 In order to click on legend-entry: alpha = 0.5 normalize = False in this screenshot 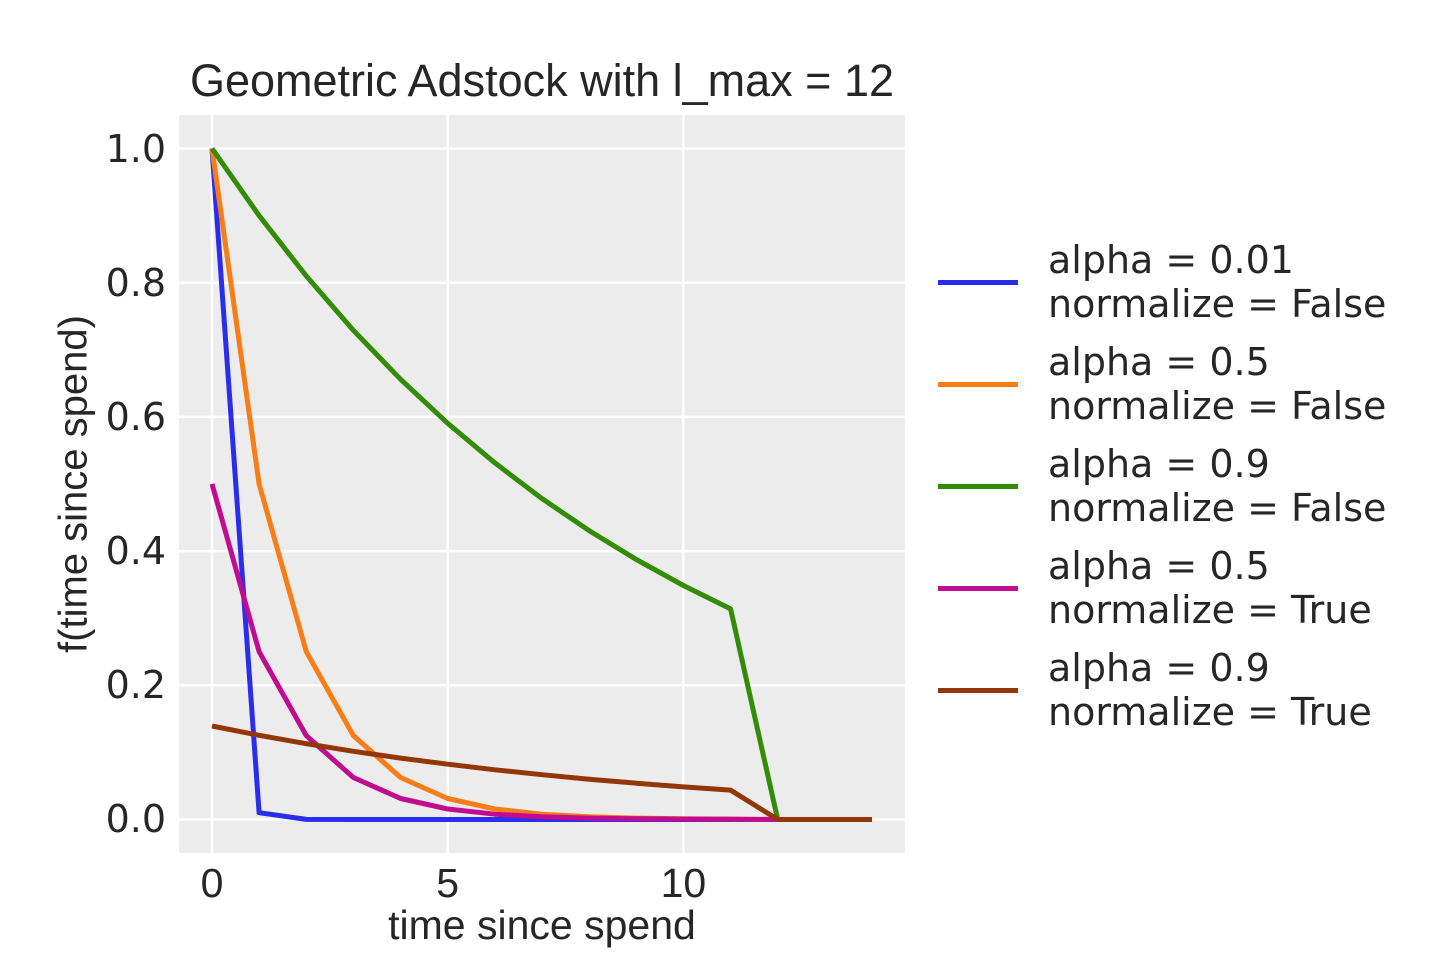, I will do `click(1162, 384)`.